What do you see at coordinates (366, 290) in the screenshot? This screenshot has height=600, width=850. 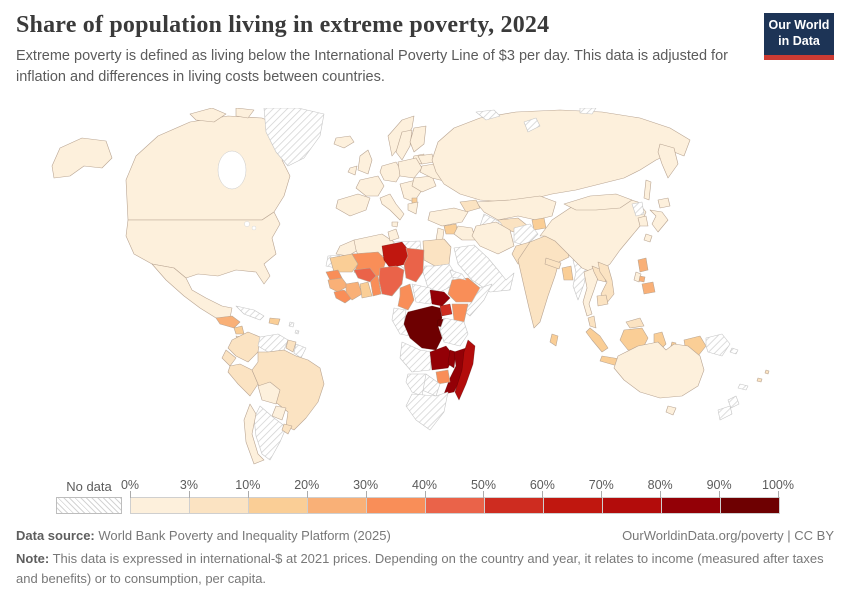 I see `country-ghana` at bounding box center [366, 290].